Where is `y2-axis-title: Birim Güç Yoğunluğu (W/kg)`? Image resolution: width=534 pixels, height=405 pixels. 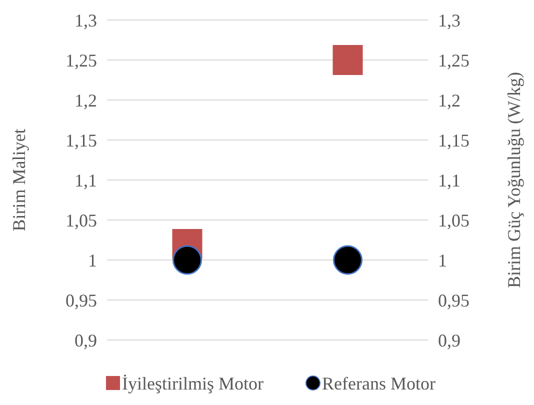
y2-axis-title: Birim Güç Yoğunluğu (W/kg) is located at coordinates (514, 180).